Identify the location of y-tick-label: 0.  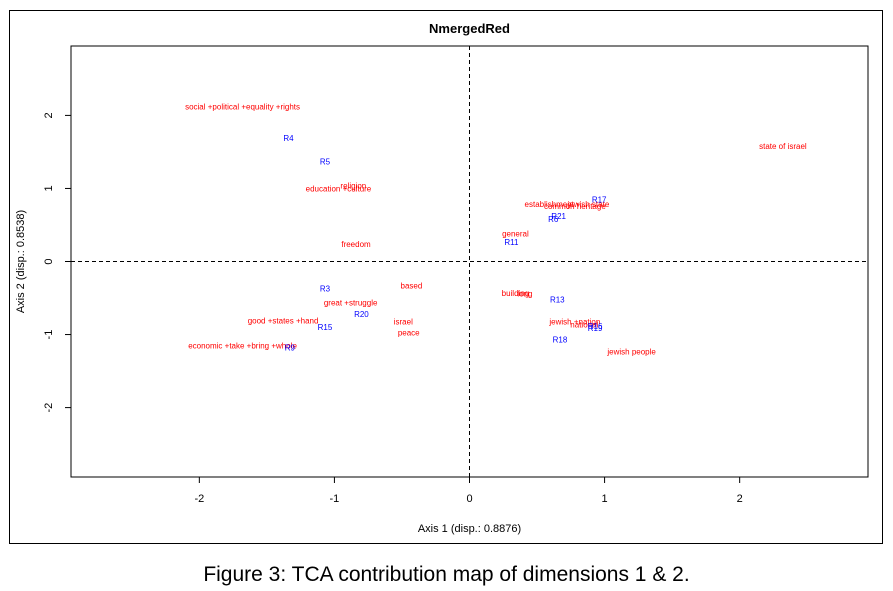
(49, 261).